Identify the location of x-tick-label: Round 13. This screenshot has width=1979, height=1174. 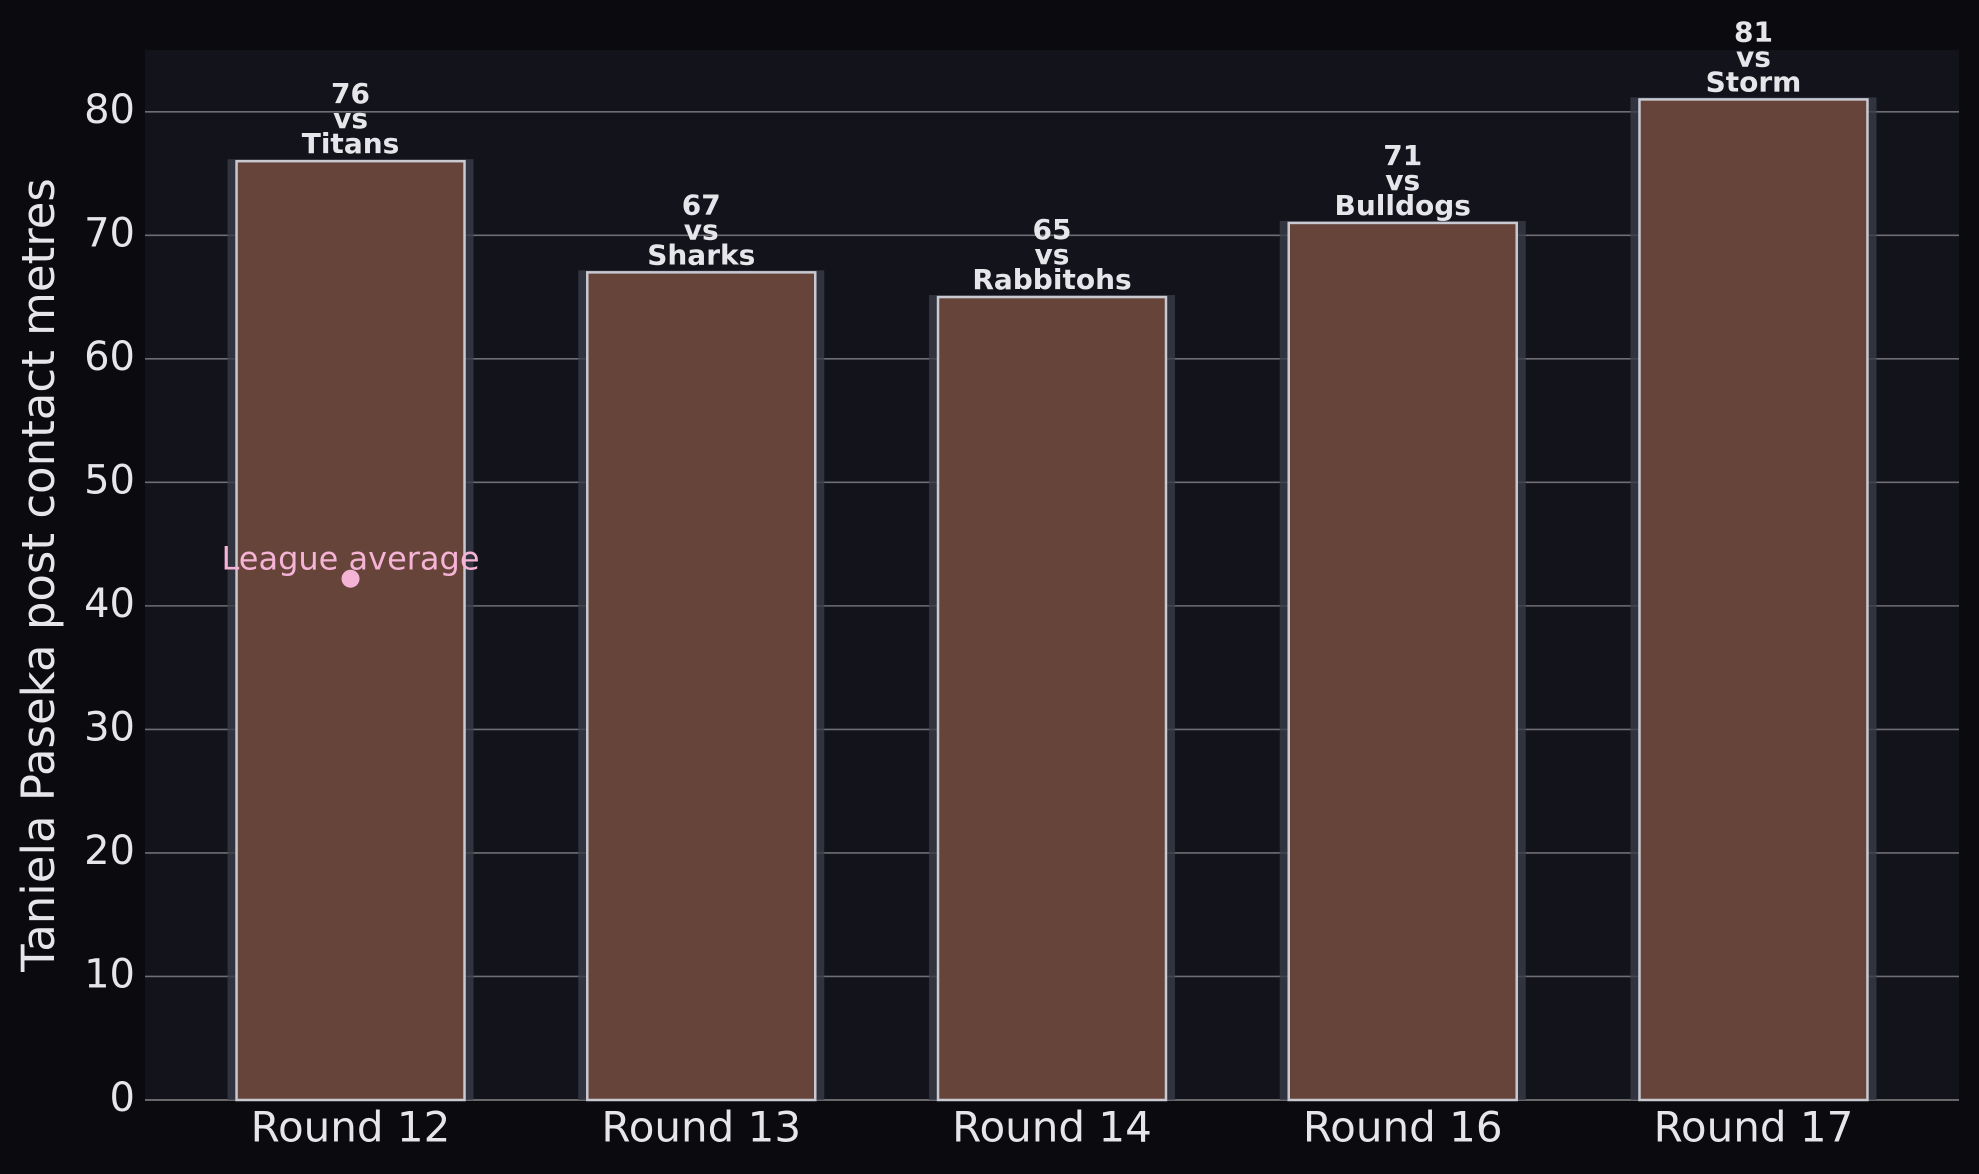
(701, 1127).